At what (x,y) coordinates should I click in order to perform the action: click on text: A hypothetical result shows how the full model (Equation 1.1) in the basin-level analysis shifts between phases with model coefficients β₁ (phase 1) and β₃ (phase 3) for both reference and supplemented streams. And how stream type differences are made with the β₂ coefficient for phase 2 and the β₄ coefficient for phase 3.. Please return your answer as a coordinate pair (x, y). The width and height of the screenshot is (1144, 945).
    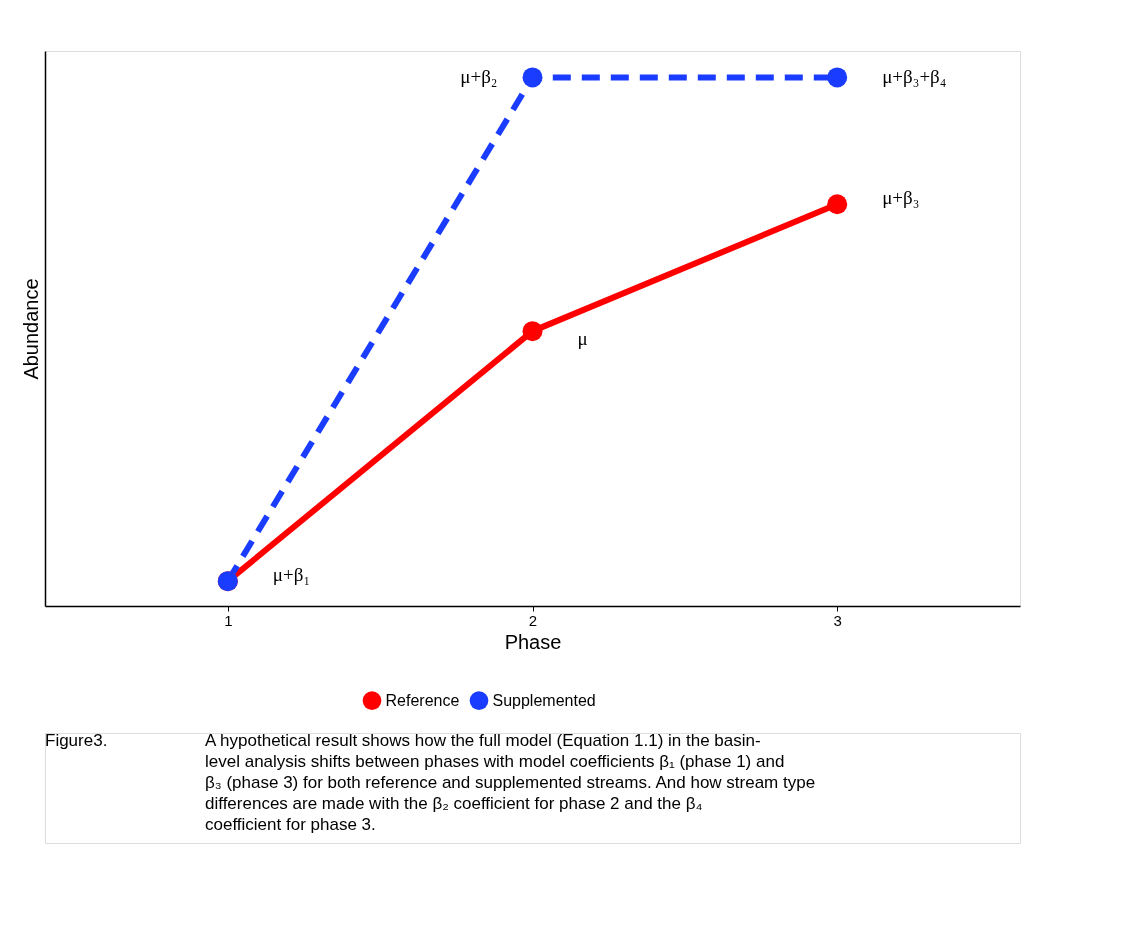
    Looking at the image, I should click on (510, 782).